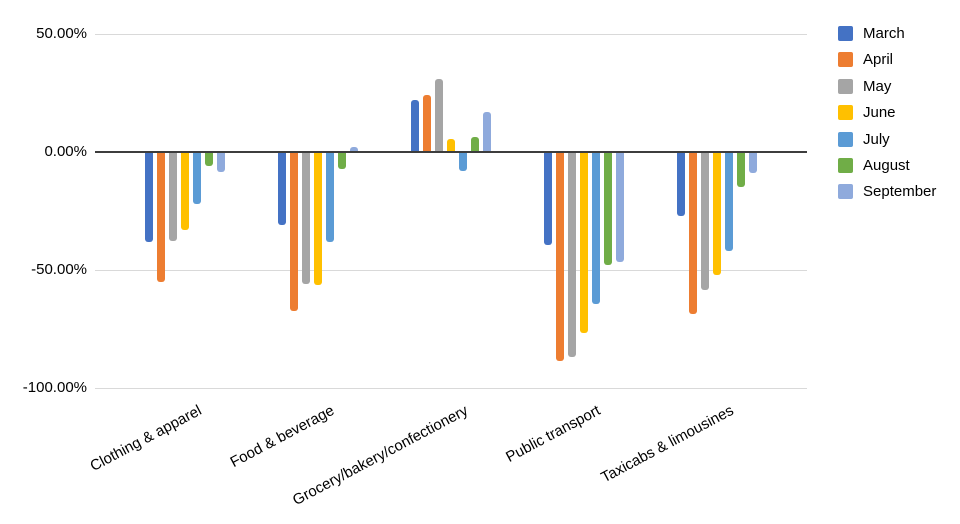  Describe the element at coordinates (619, 207) in the screenshot. I see `bar-september-public-transport` at that location.